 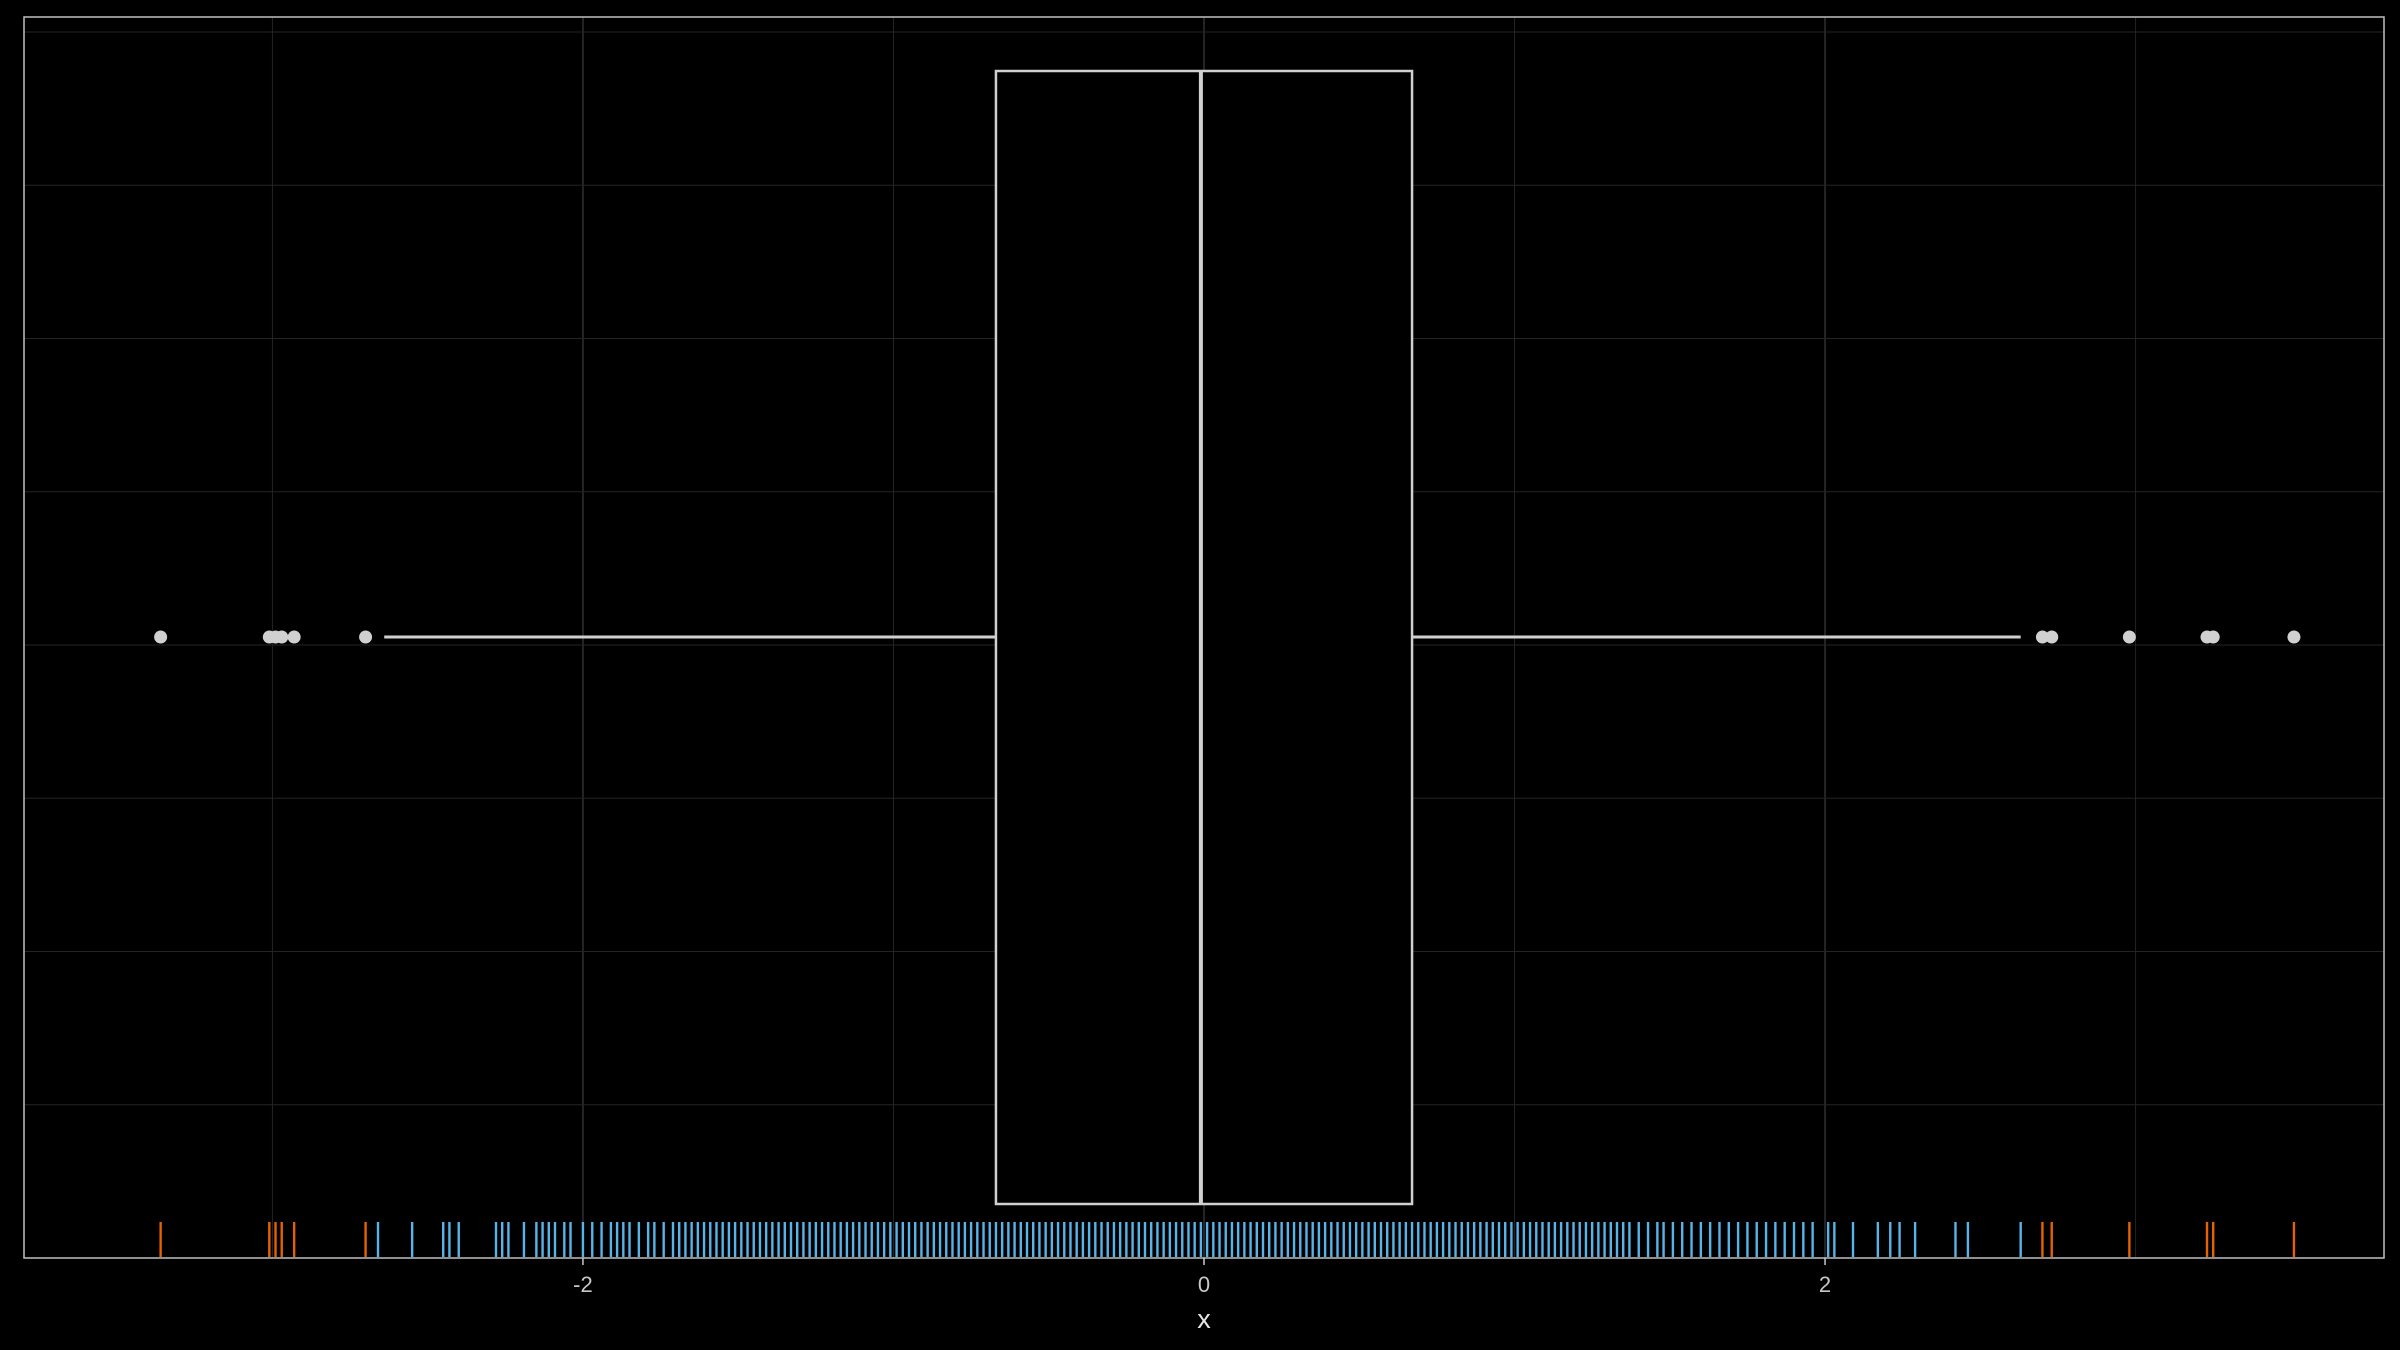 I want to click on rug-marks, so click(x=1227, y=1239).